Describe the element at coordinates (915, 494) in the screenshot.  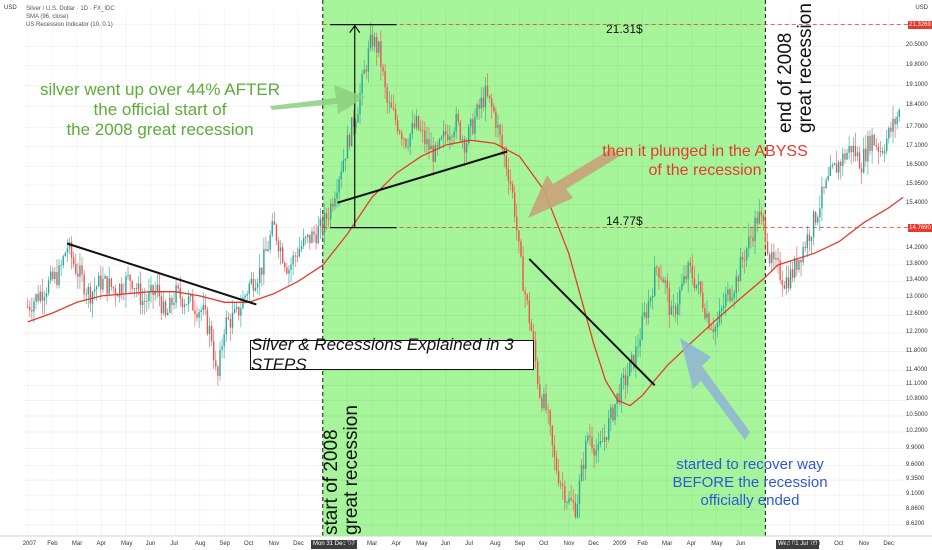
I see `y-tick-label: 9.1000` at that location.